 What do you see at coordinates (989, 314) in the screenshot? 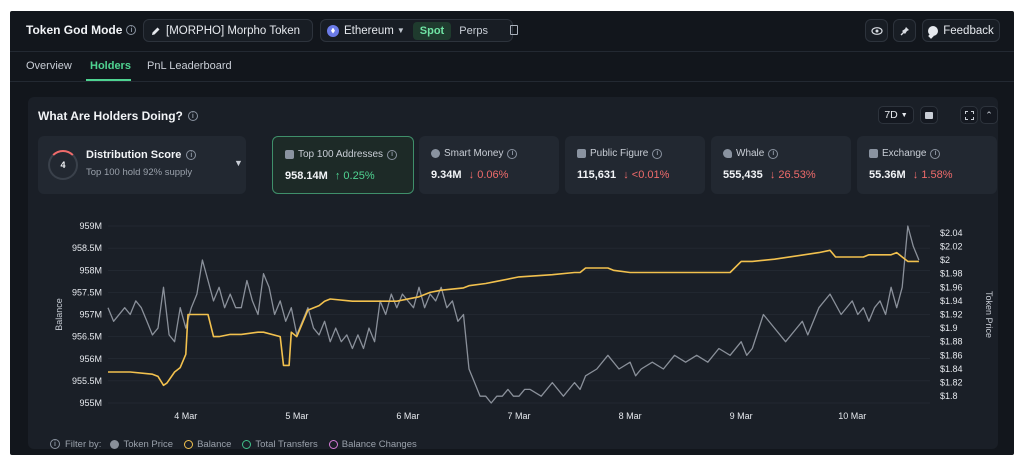
I see `y2-axis-title: Token Price` at bounding box center [989, 314].